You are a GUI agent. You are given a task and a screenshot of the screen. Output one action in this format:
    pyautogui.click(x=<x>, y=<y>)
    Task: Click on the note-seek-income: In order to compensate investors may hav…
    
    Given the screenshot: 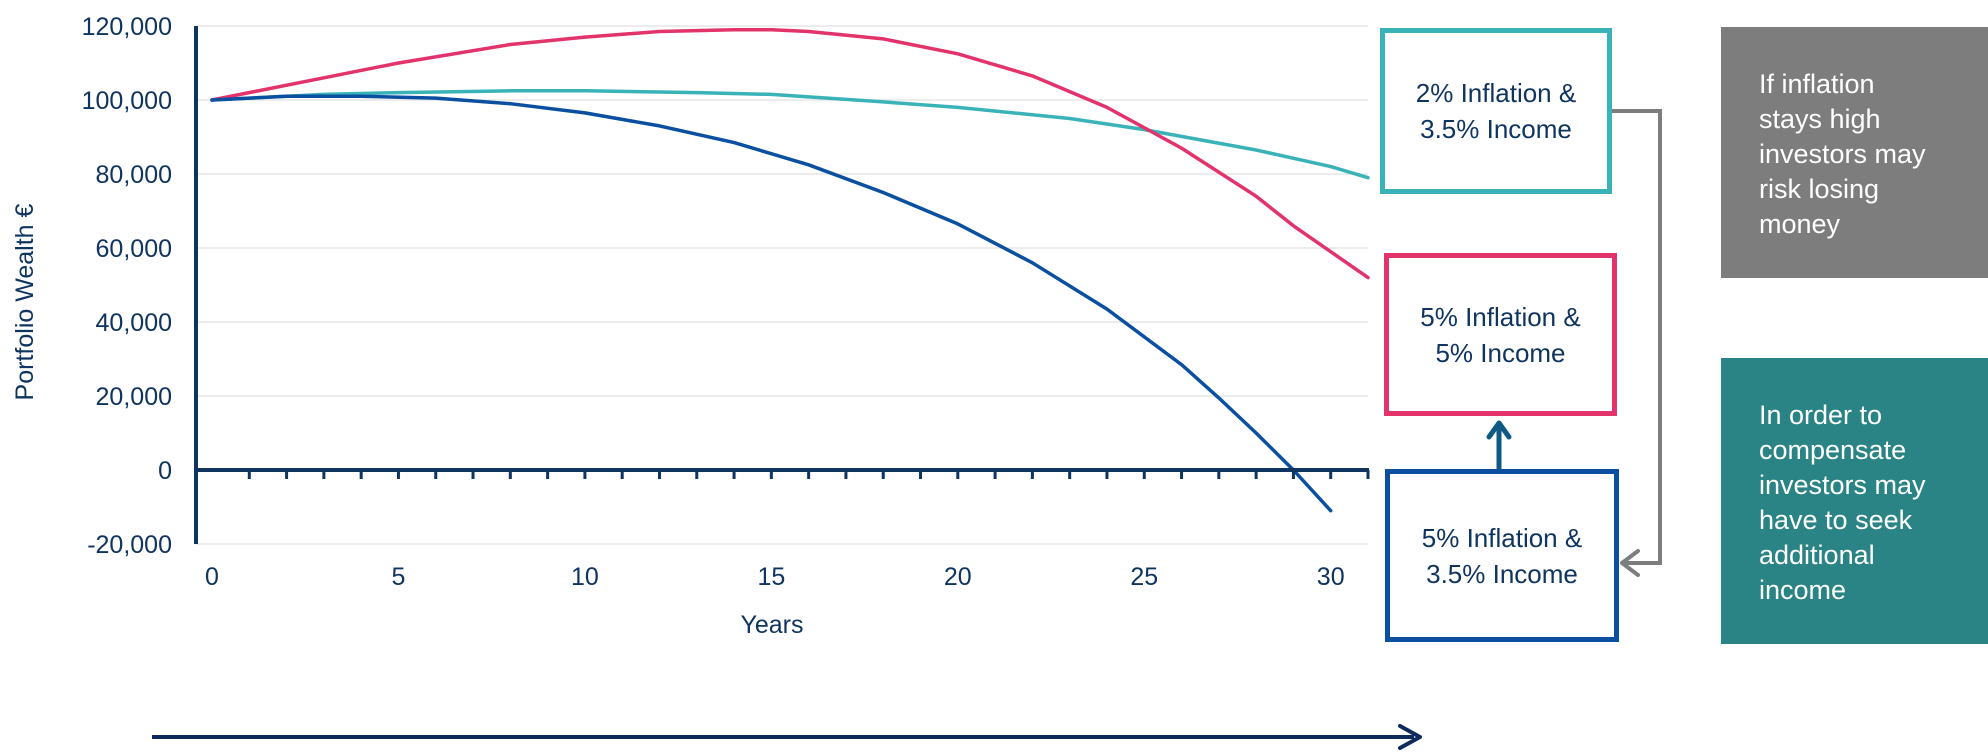 What is the action you would take?
    pyautogui.click(x=1854, y=501)
    